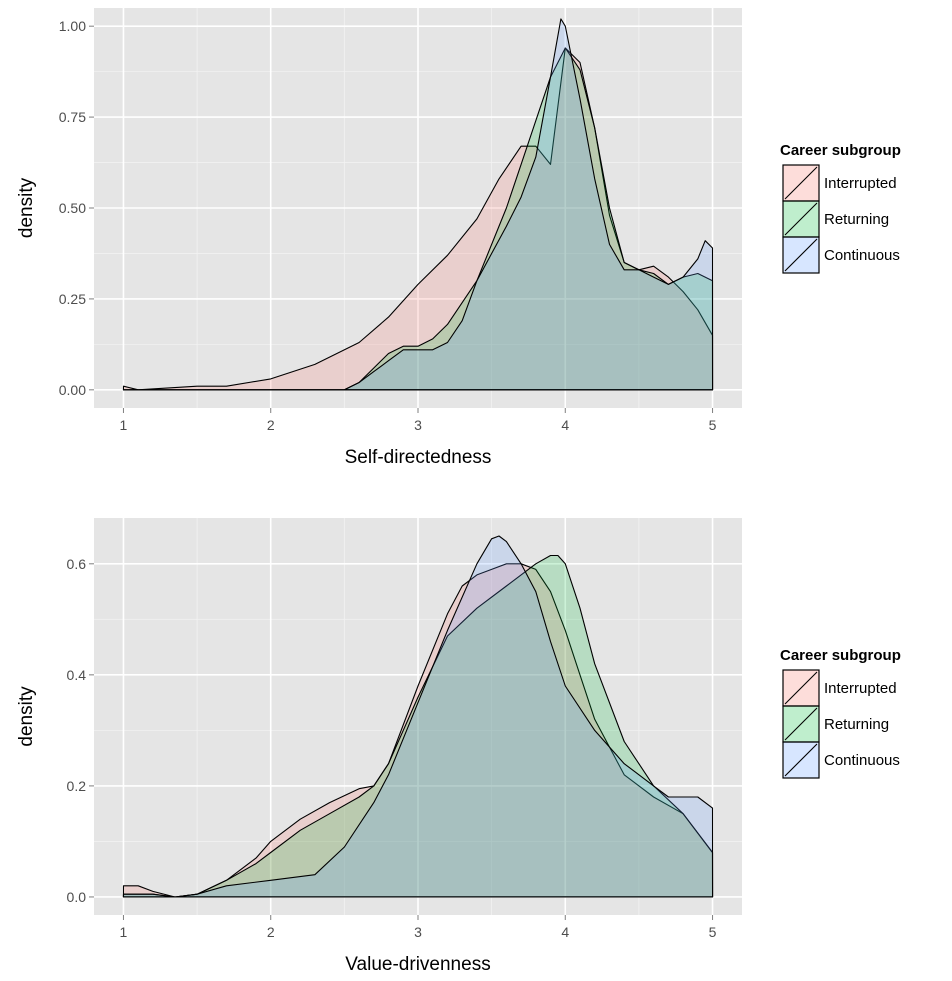 The image size is (952, 981). I want to click on y-tick-label: 0.0, so click(77, 897).